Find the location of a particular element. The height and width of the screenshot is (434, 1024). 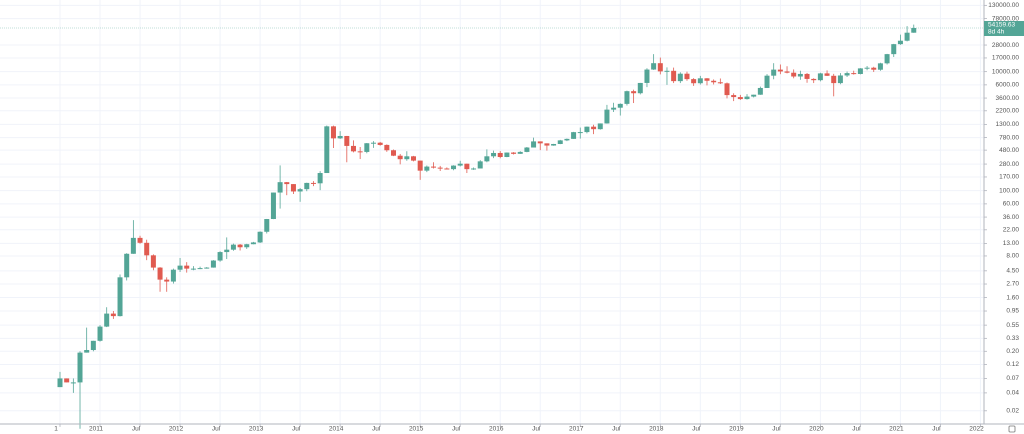

y-tick-label: 1300.00 is located at coordinates (1008, 124).